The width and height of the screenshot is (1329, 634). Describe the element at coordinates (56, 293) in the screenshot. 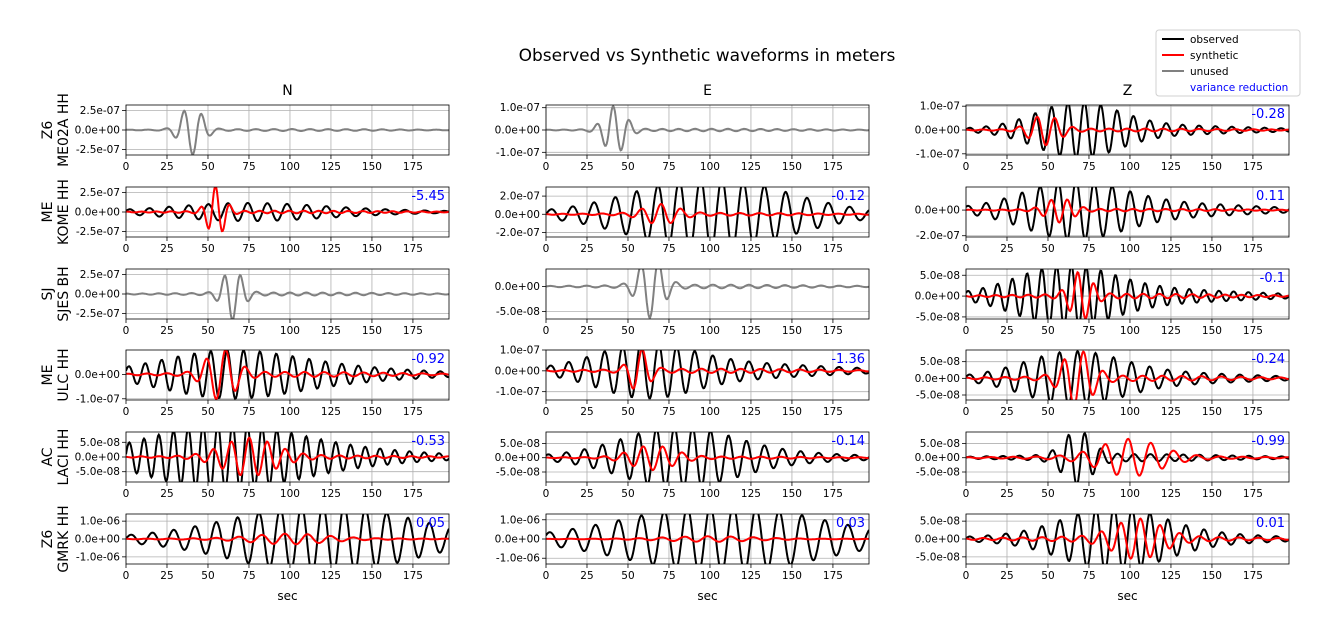

I see `station-label: SJSJES BH` at that location.